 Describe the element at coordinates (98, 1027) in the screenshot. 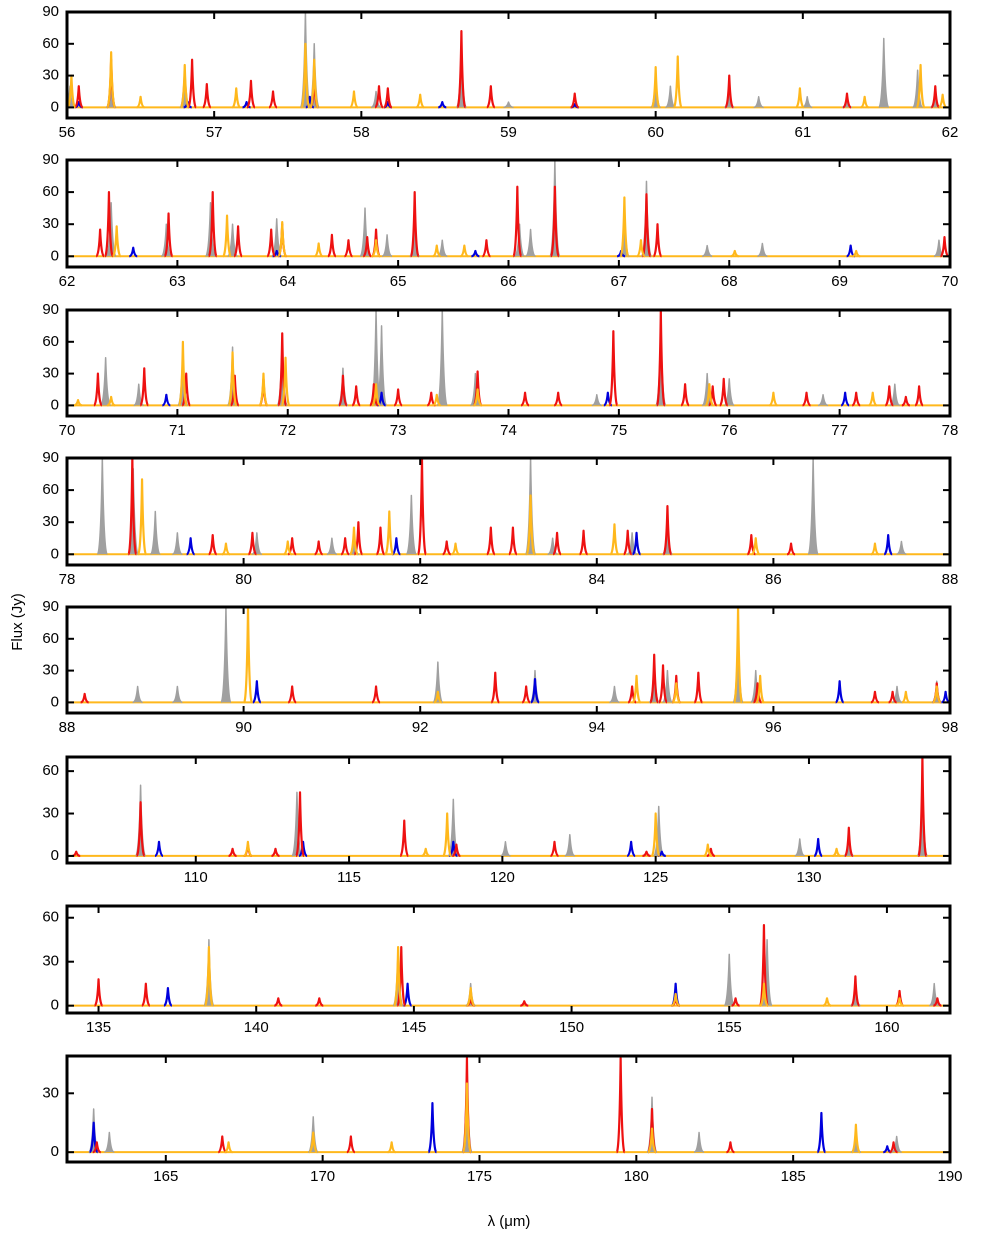

I see `x-tick-label: 135` at that location.